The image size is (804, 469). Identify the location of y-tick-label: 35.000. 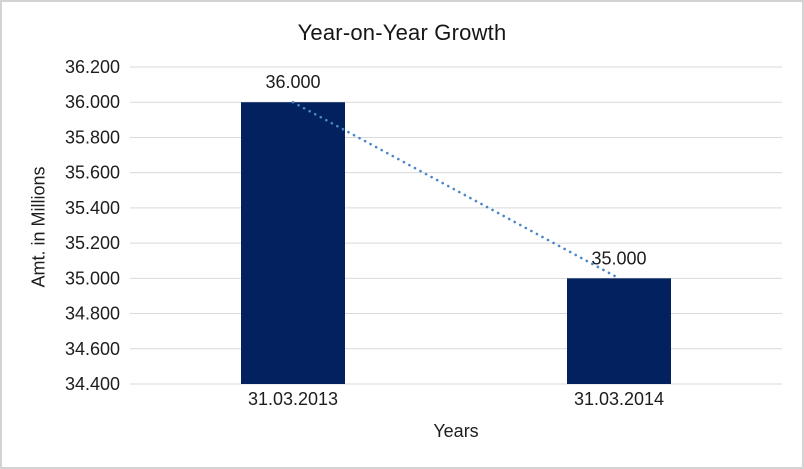
(92, 278).